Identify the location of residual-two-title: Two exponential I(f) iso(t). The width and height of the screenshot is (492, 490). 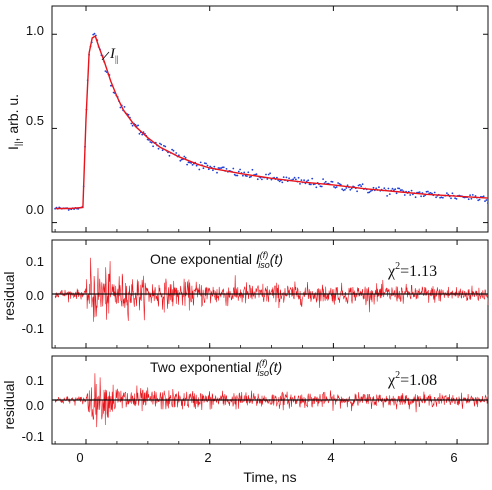
(216, 368).